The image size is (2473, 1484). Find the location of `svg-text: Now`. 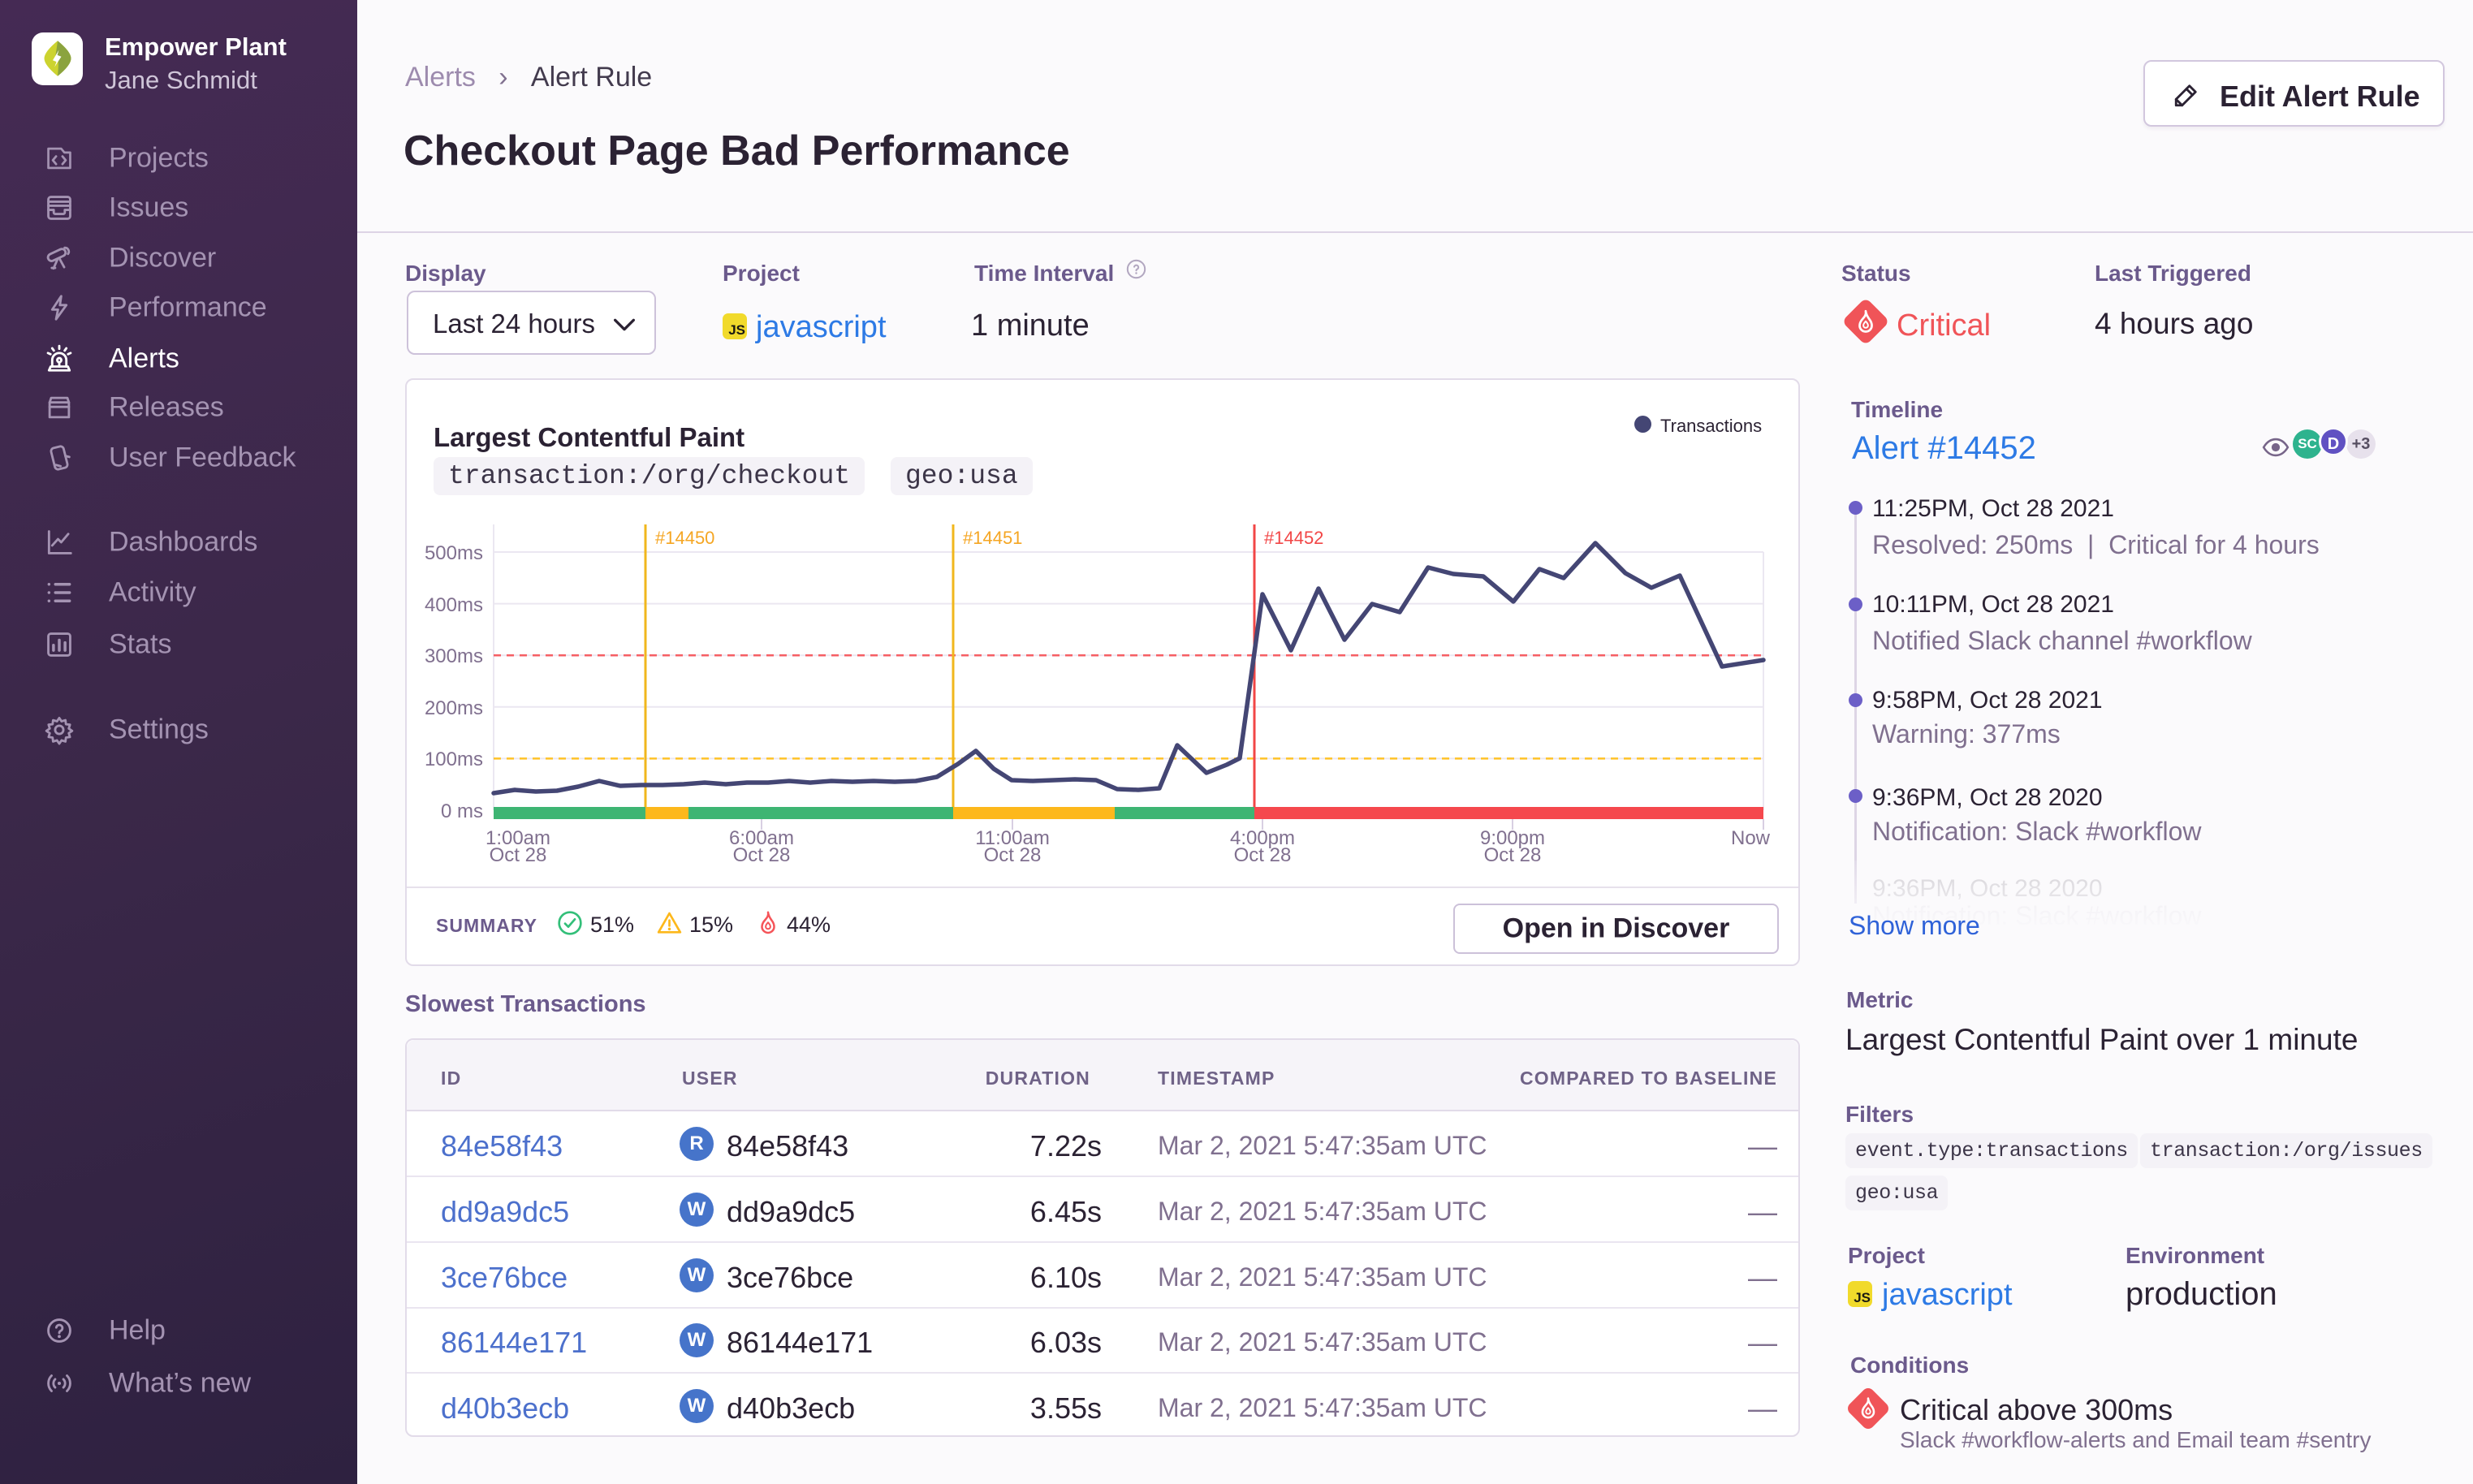

svg-text: Now is located at coordinates (1751, 838).